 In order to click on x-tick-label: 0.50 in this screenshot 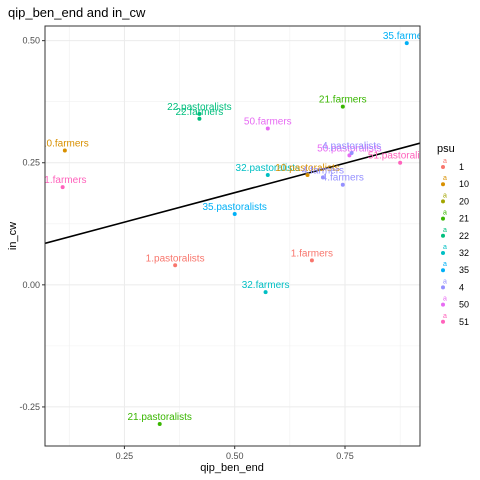, I will do `click(235, 456)`.